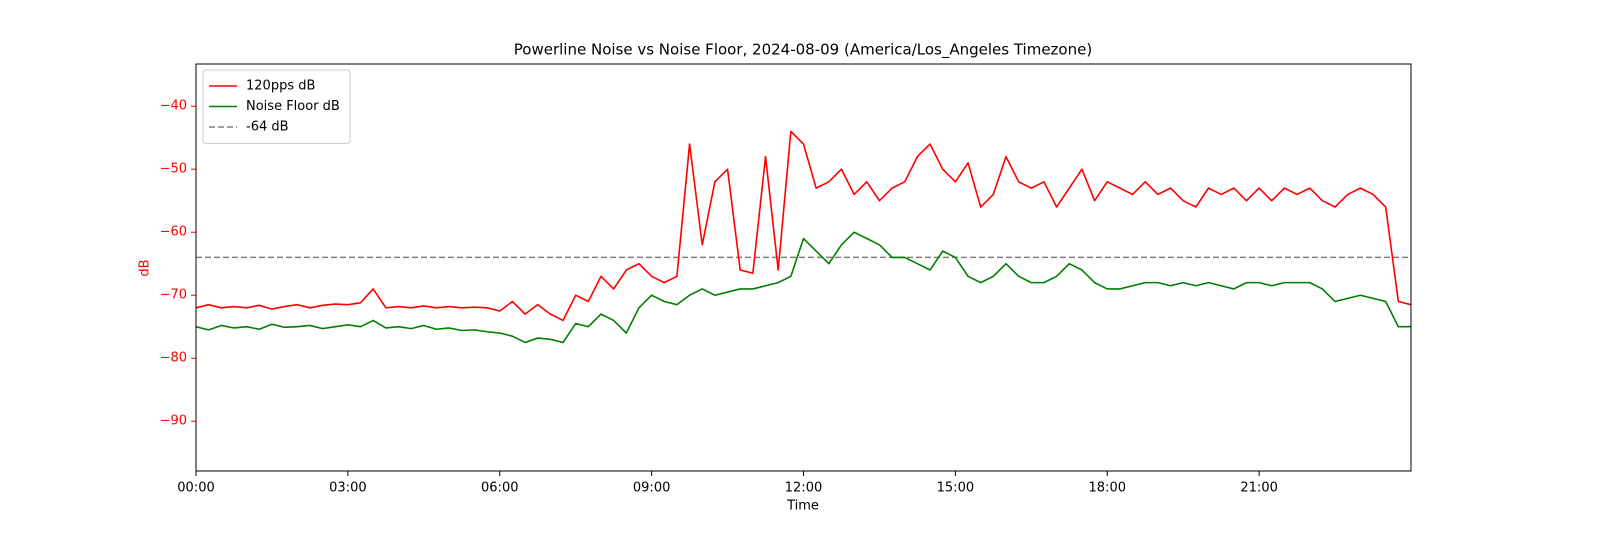  Describe the element at coordinates (145, 267) in the screenshot. I see `y-axis-label: dB` at that location.